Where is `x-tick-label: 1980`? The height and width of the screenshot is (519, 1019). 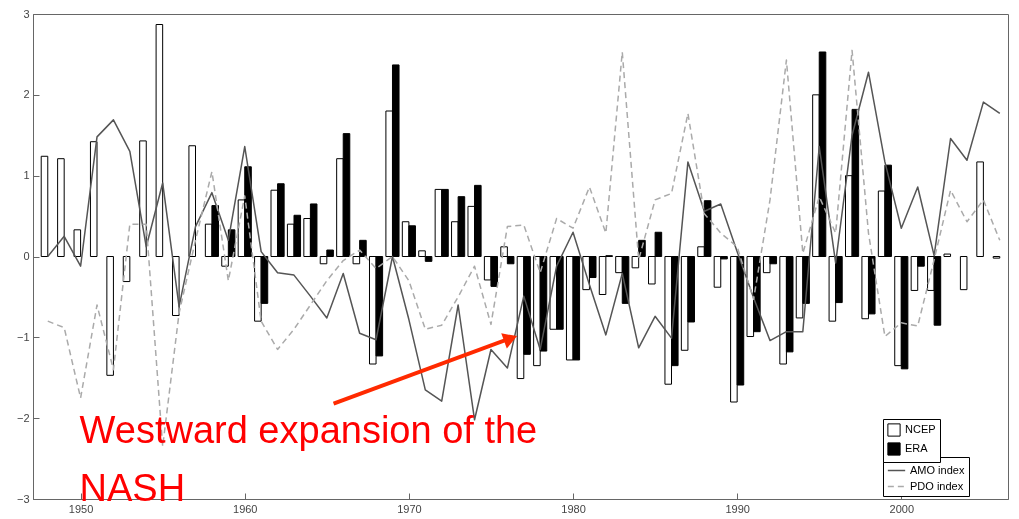
x-tick-label: 1980 is located at coordinates (573, 508).